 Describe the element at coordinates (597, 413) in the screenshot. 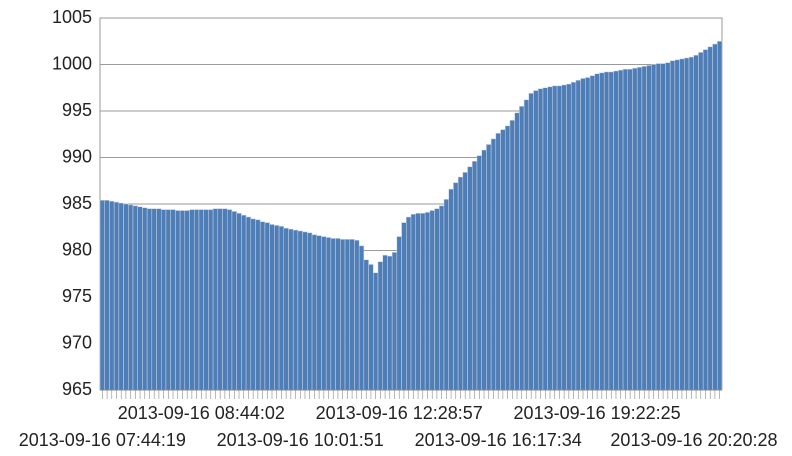

I see `x-tick-label: 2013-09-16 19:22:25` at that location.